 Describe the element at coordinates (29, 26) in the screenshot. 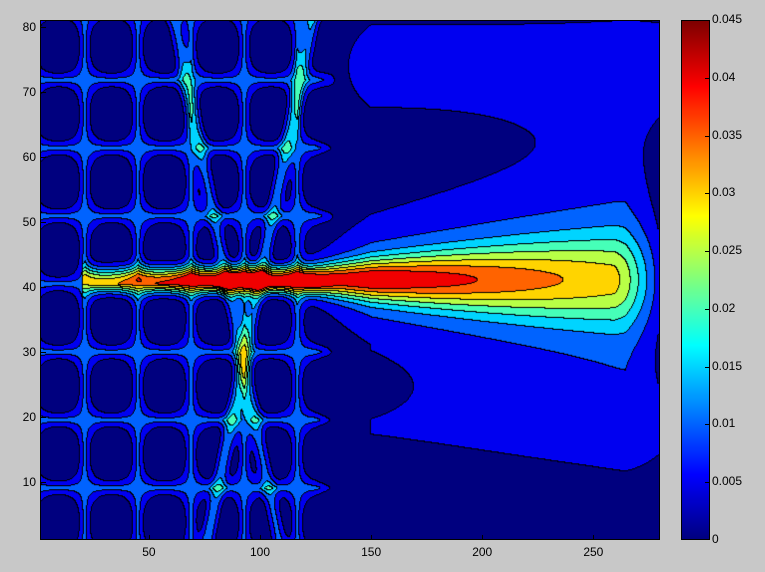

I see `y-tick-label: 80` at that location.